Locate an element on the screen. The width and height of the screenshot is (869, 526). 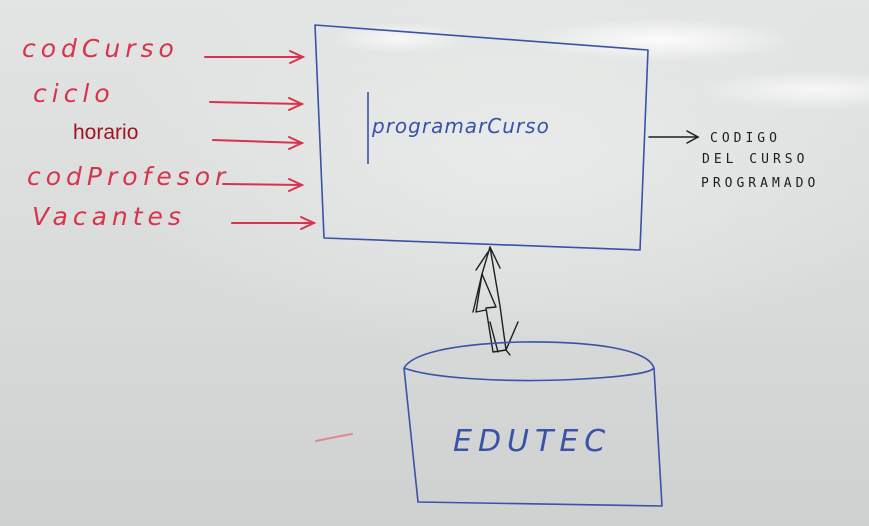
input-arrow-vacantes is located at coordinates (274, 223).